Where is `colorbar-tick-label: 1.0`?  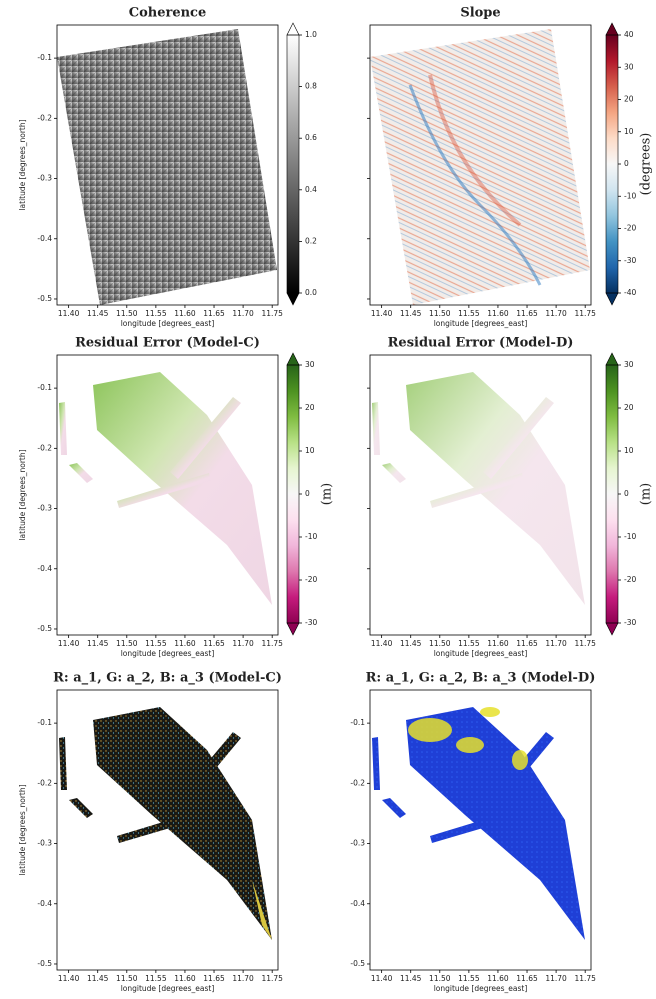 colorbar-tick-label: 1.0 is located at coordinates (311, 34).